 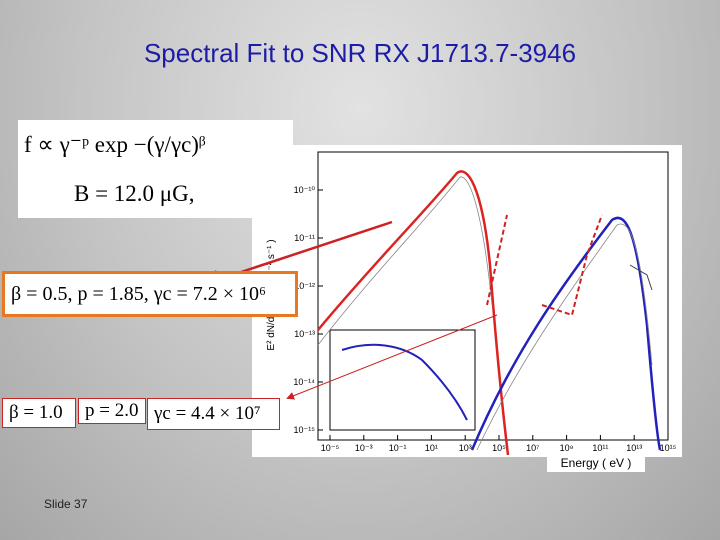 What do you see at coordinates (155, 169) in the screenshot?
I see `formula-panel: f ∝ γ⁻ᵖ exp −(γ/γc)ᵝ B = 12.0 μG,` at bounding box center [155, 169].